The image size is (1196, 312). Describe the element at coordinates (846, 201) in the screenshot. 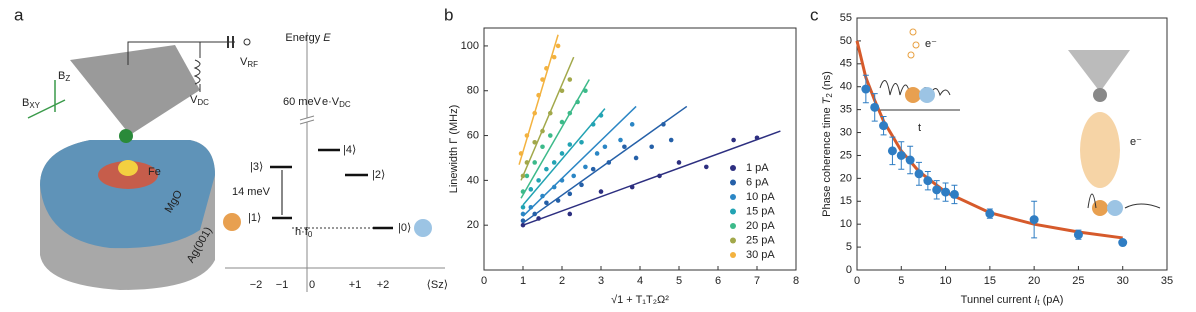

I see `y-tick-label: 15` at that location.